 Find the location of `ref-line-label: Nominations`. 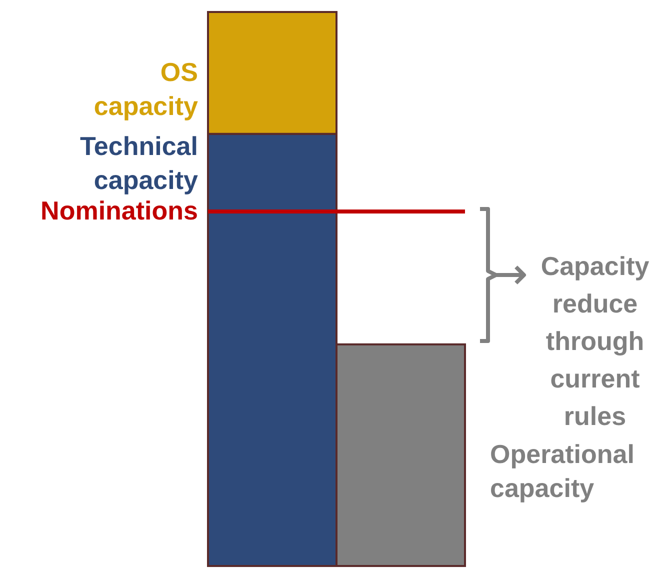

ref-line-label: Nominations is located at coordinates (119, 210).